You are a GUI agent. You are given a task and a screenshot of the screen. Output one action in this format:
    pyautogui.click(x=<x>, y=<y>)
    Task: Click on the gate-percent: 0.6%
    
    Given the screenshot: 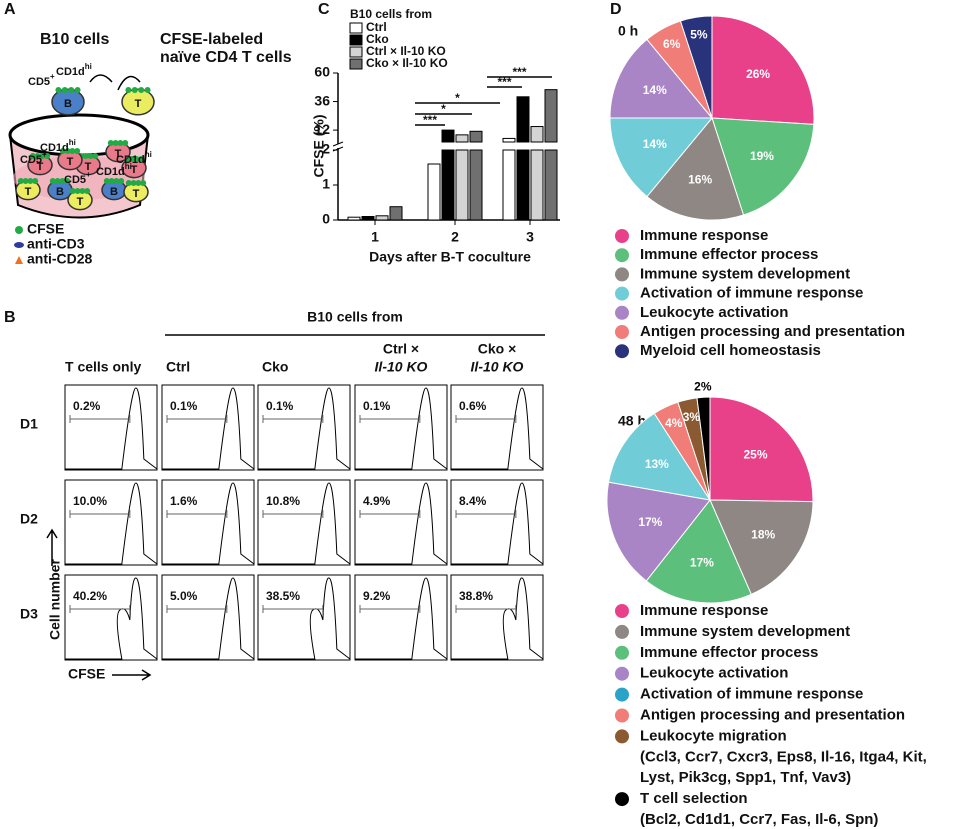 What is the action you would take?
    pyautogui.click(x=473, y=406)
    